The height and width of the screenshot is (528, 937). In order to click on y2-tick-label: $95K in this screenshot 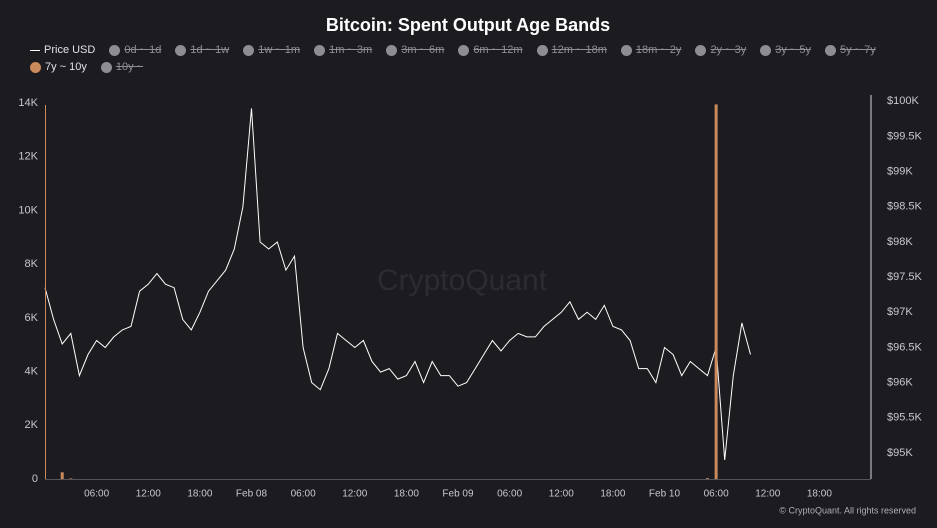, I will do `click(900, 453)`.